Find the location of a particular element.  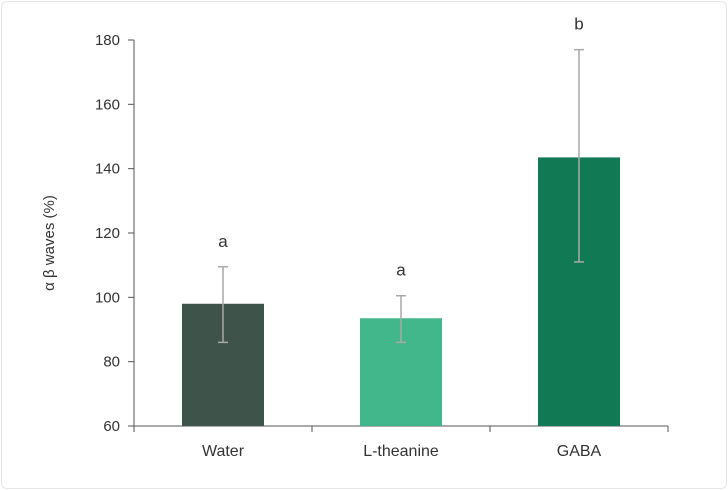

x-tick-label: Water is located at coordinates (223, 451).